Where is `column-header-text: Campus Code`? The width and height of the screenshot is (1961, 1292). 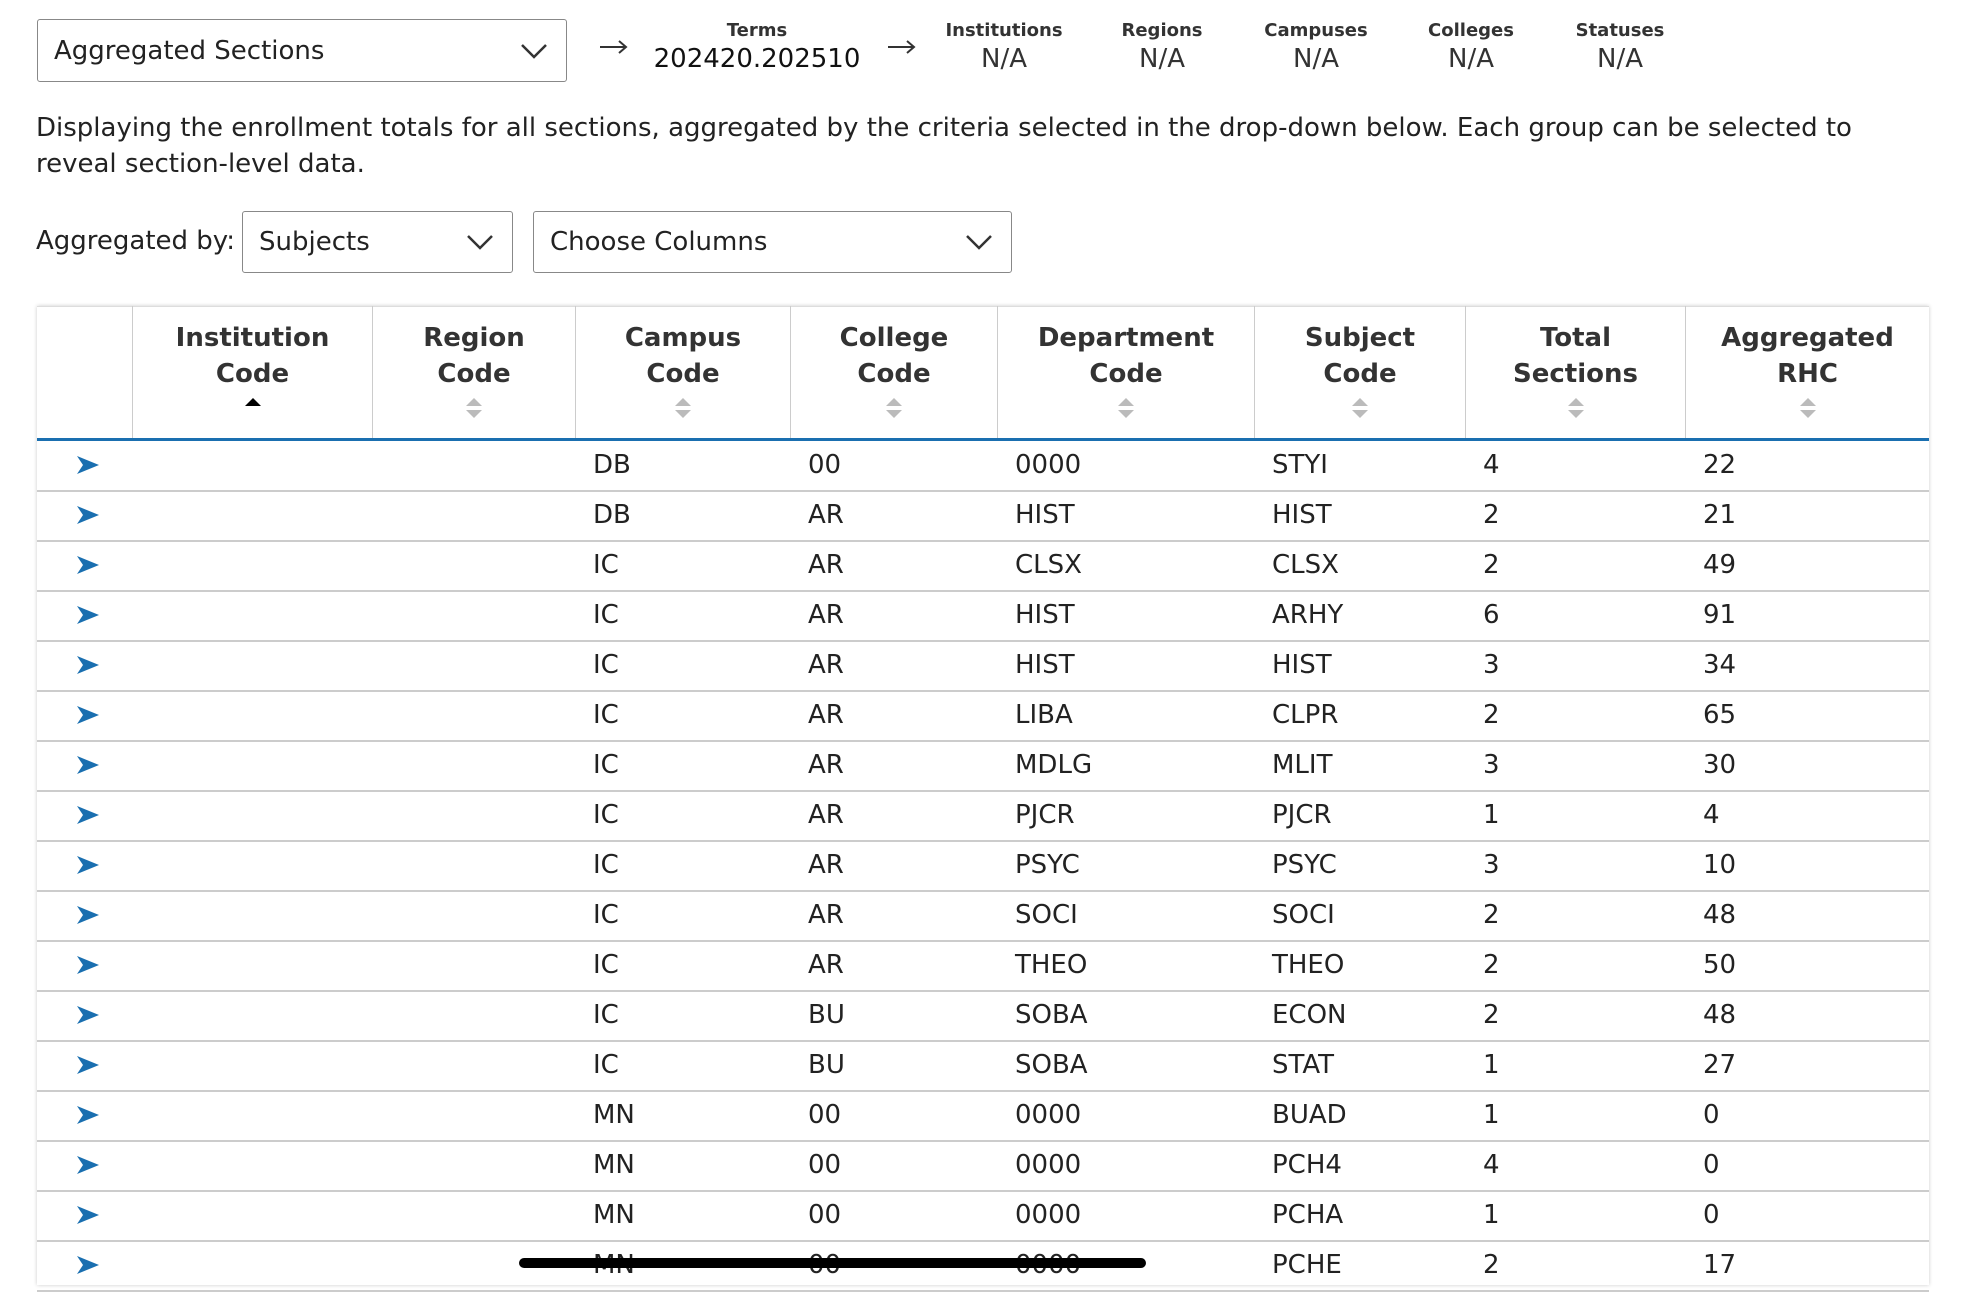
column-header-text: Campus Code is located at coordinates (683, 356).